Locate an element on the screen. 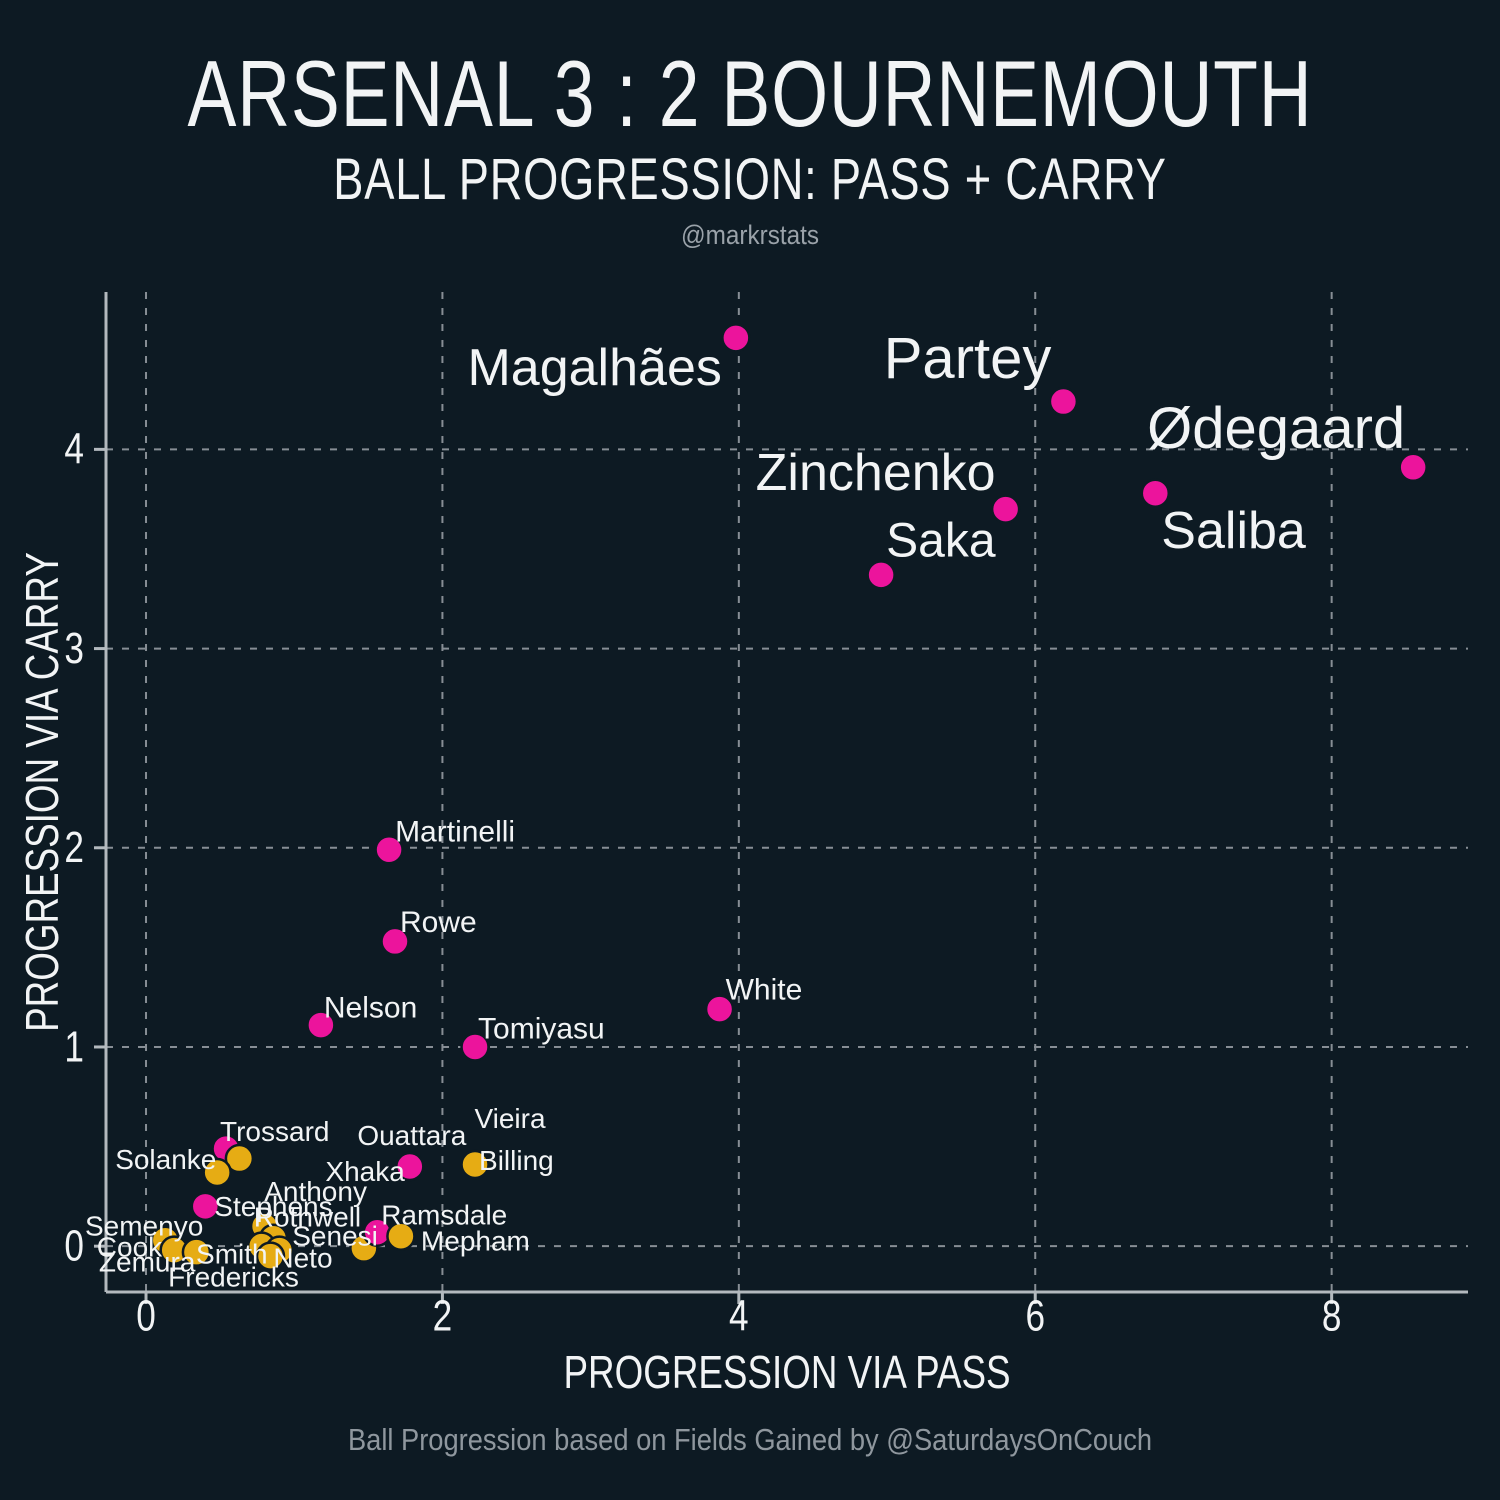  point-label-martinelli: Martinelli is located at coordinates (455, 831).